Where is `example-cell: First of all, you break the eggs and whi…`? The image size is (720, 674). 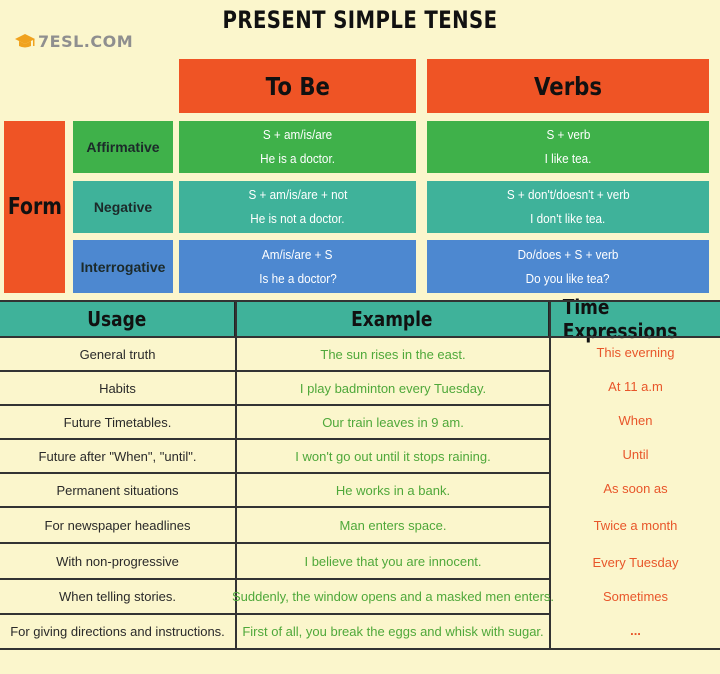 example-cell: First of all, you break the eggs and whi… is located at coordinates (393, 631).